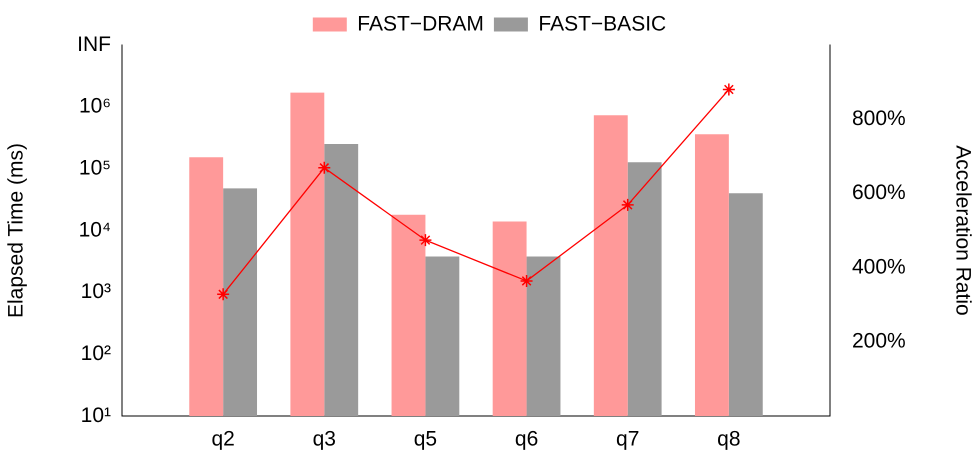 Image resolution: width=979 pixels, height=462 pixels. Describe the element at coordinates (963, 230) in the screenshot. I see `y2-axis-title: Acceleration Ratio` at that location.